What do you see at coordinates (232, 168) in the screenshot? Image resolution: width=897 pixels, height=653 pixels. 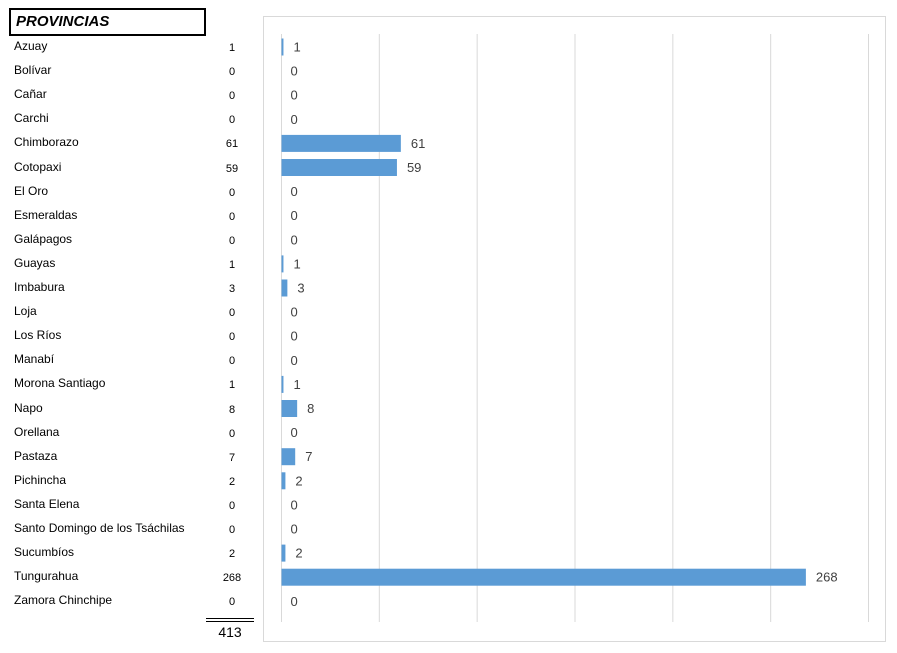 I see `province-count: 59` at bounding box center [232, 168].